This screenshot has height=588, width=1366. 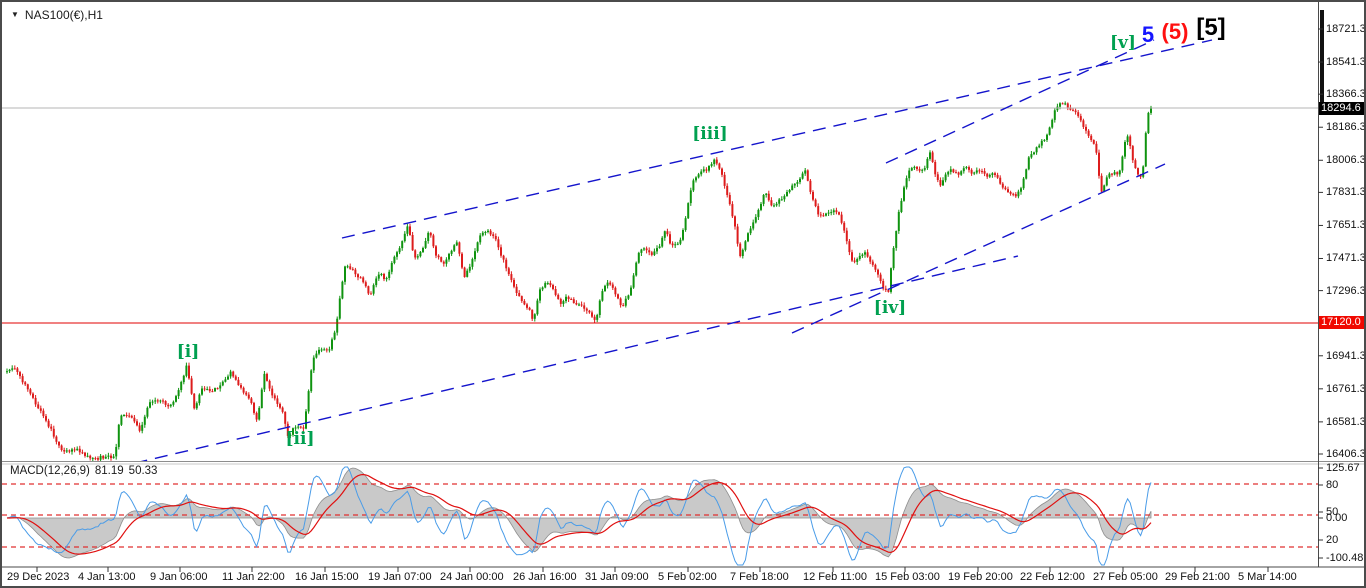 I want to click on price-level-text: 17120.0, so click(x=1341, y=322).